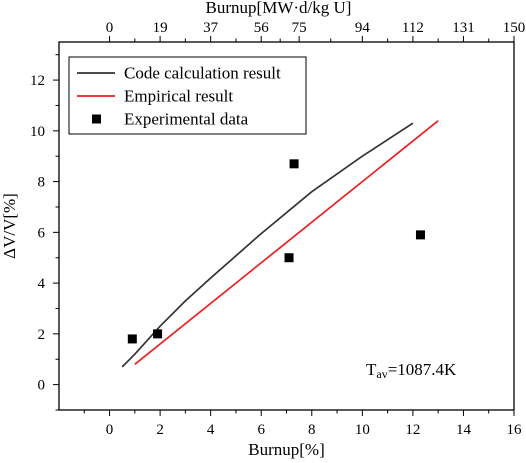 The height and width of the screenshot is (463, 526). What do you see at coordinates (186, 119) in the screenshot?
I see `legend-label-2: Experimental data` at bounding box center [186, 119].